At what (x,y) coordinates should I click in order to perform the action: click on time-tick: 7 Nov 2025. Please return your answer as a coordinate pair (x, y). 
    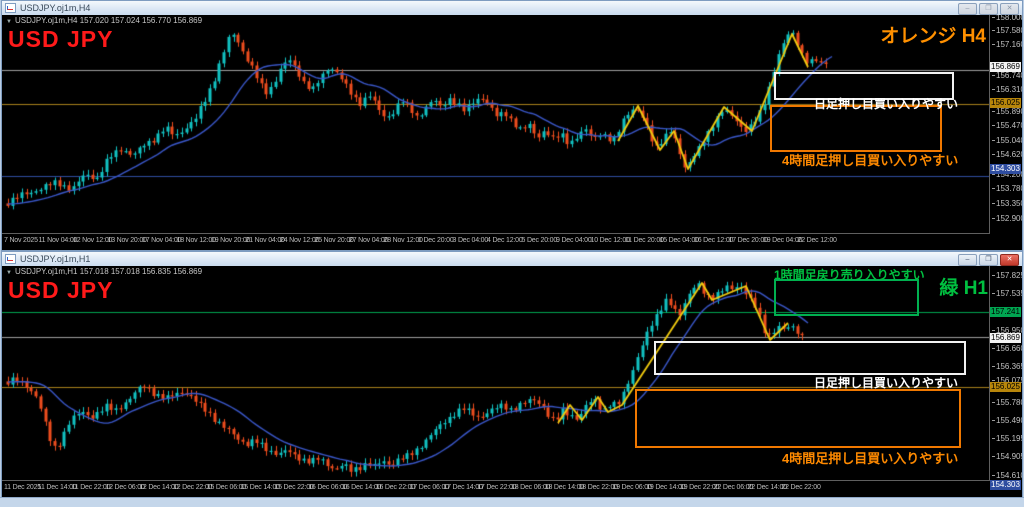
    Looking at the image, I should click on (21, 240).